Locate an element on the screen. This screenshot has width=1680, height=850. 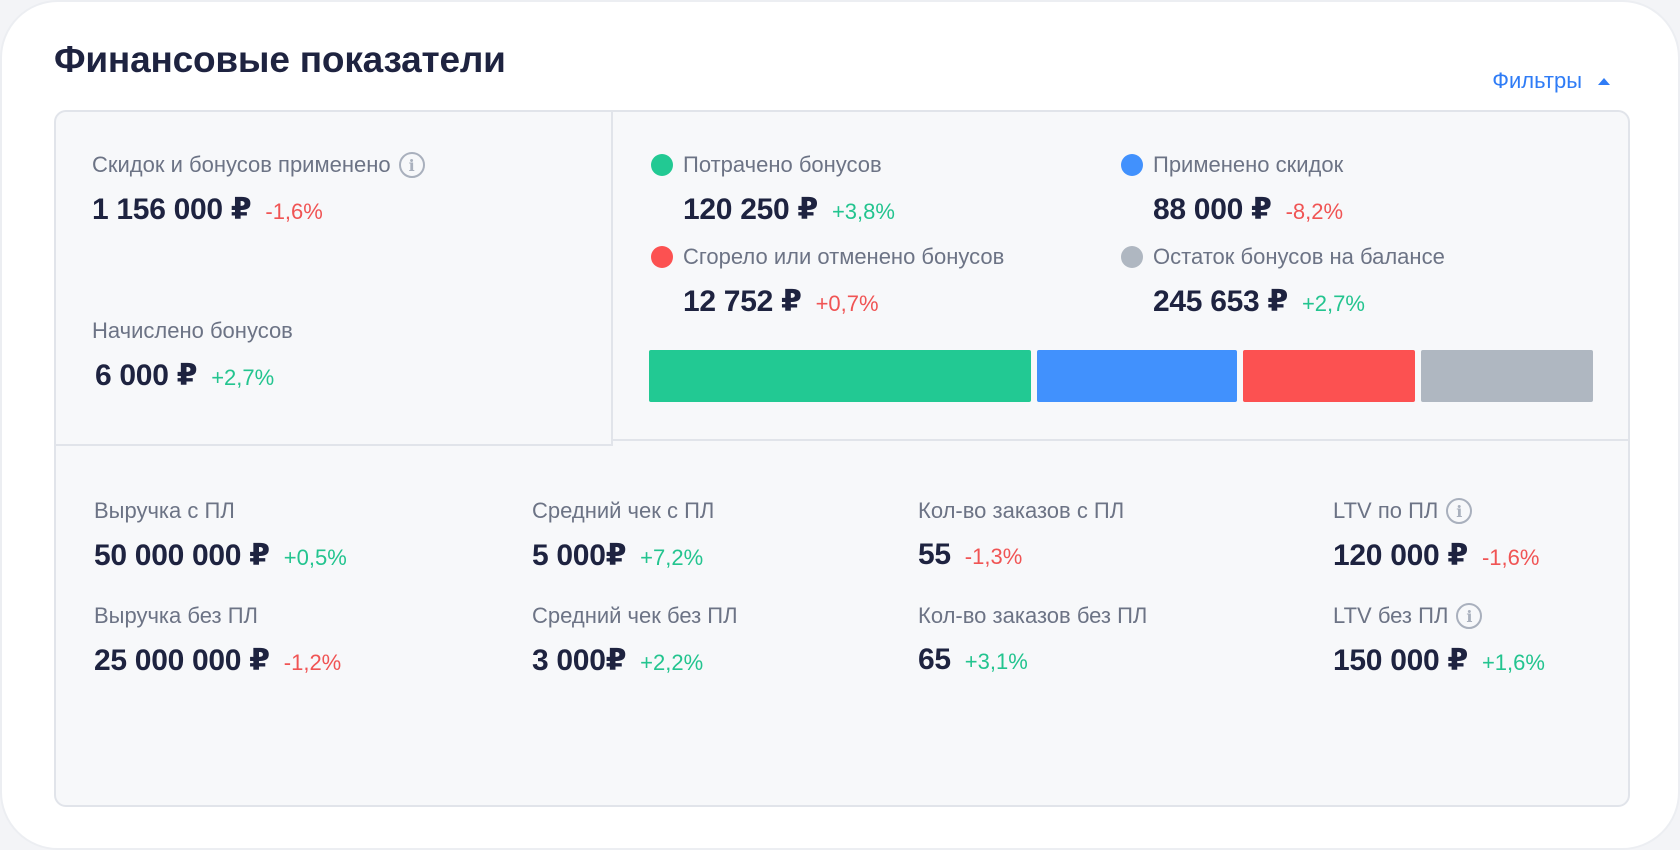
legend-label: Применено скидок is located at coordinates (1248, 164).